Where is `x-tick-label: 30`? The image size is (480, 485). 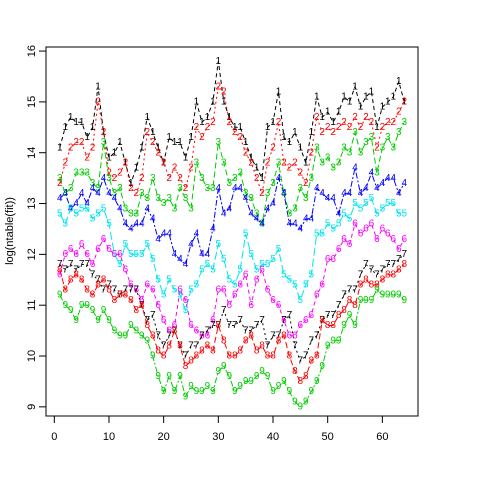
x-tick-label: 30 is located at coordinates (218, 437).